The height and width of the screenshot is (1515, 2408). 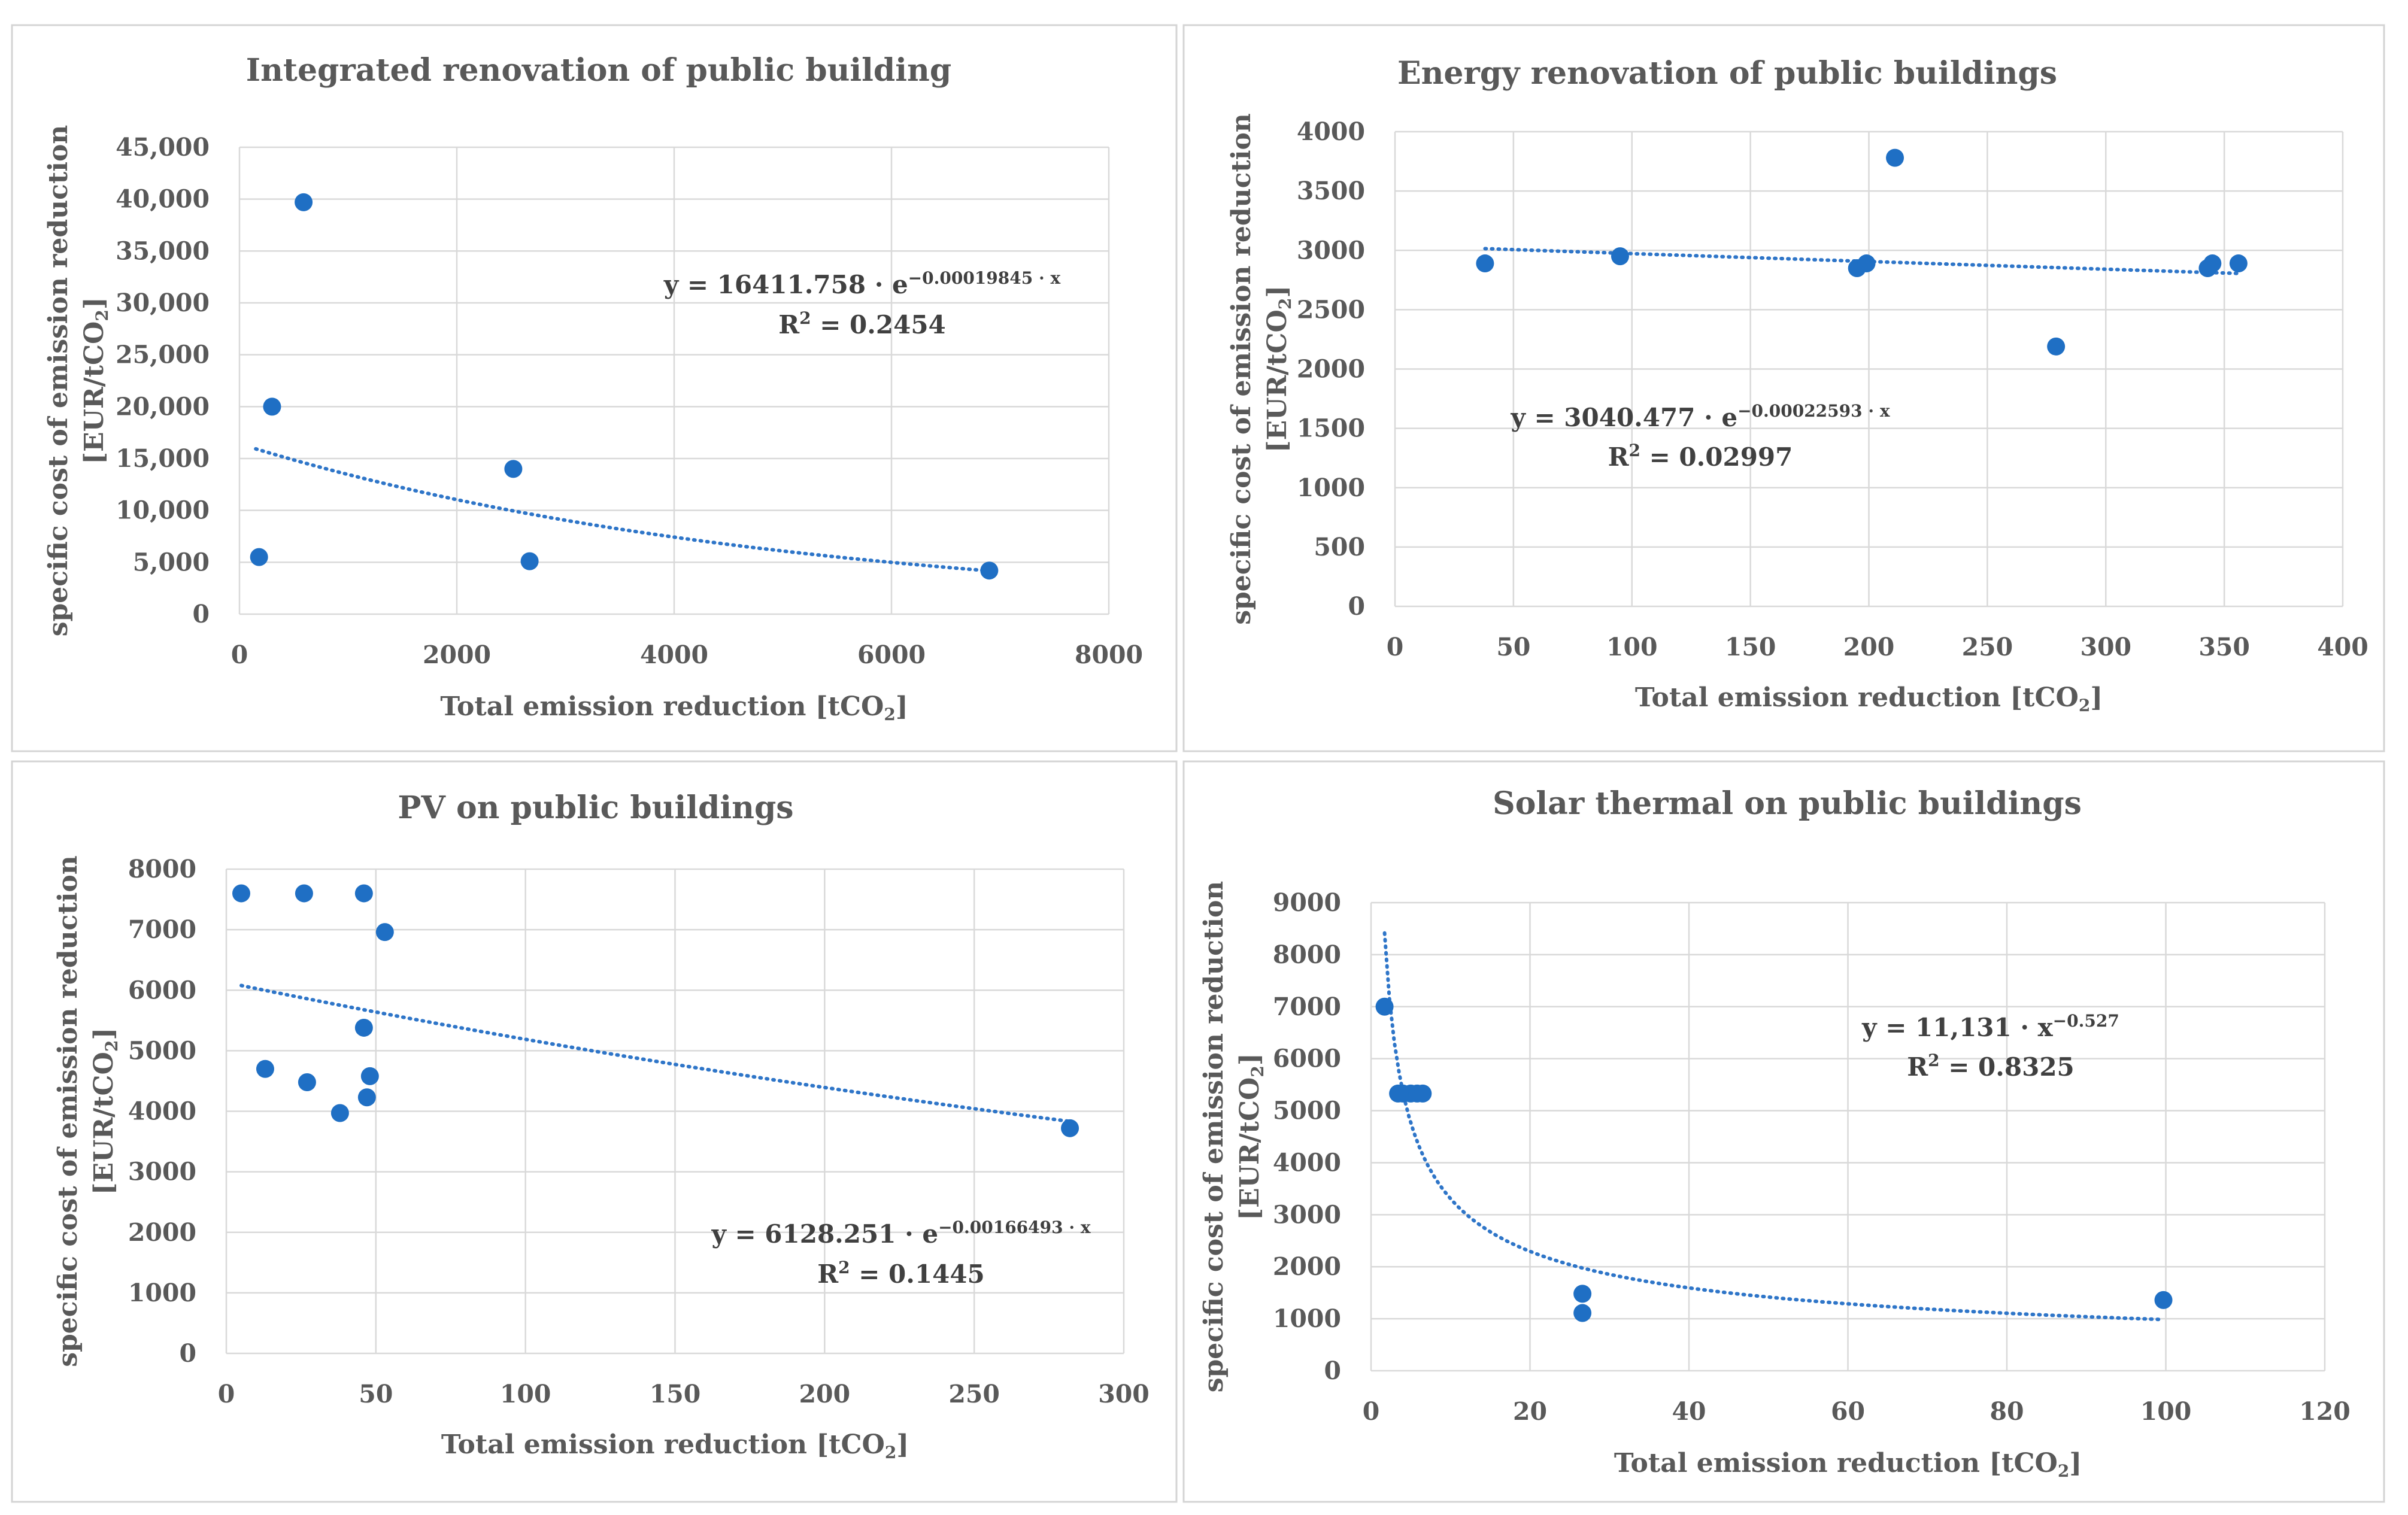 I want to click on y-tick-label: 15,000, so click(x=163, y=459).